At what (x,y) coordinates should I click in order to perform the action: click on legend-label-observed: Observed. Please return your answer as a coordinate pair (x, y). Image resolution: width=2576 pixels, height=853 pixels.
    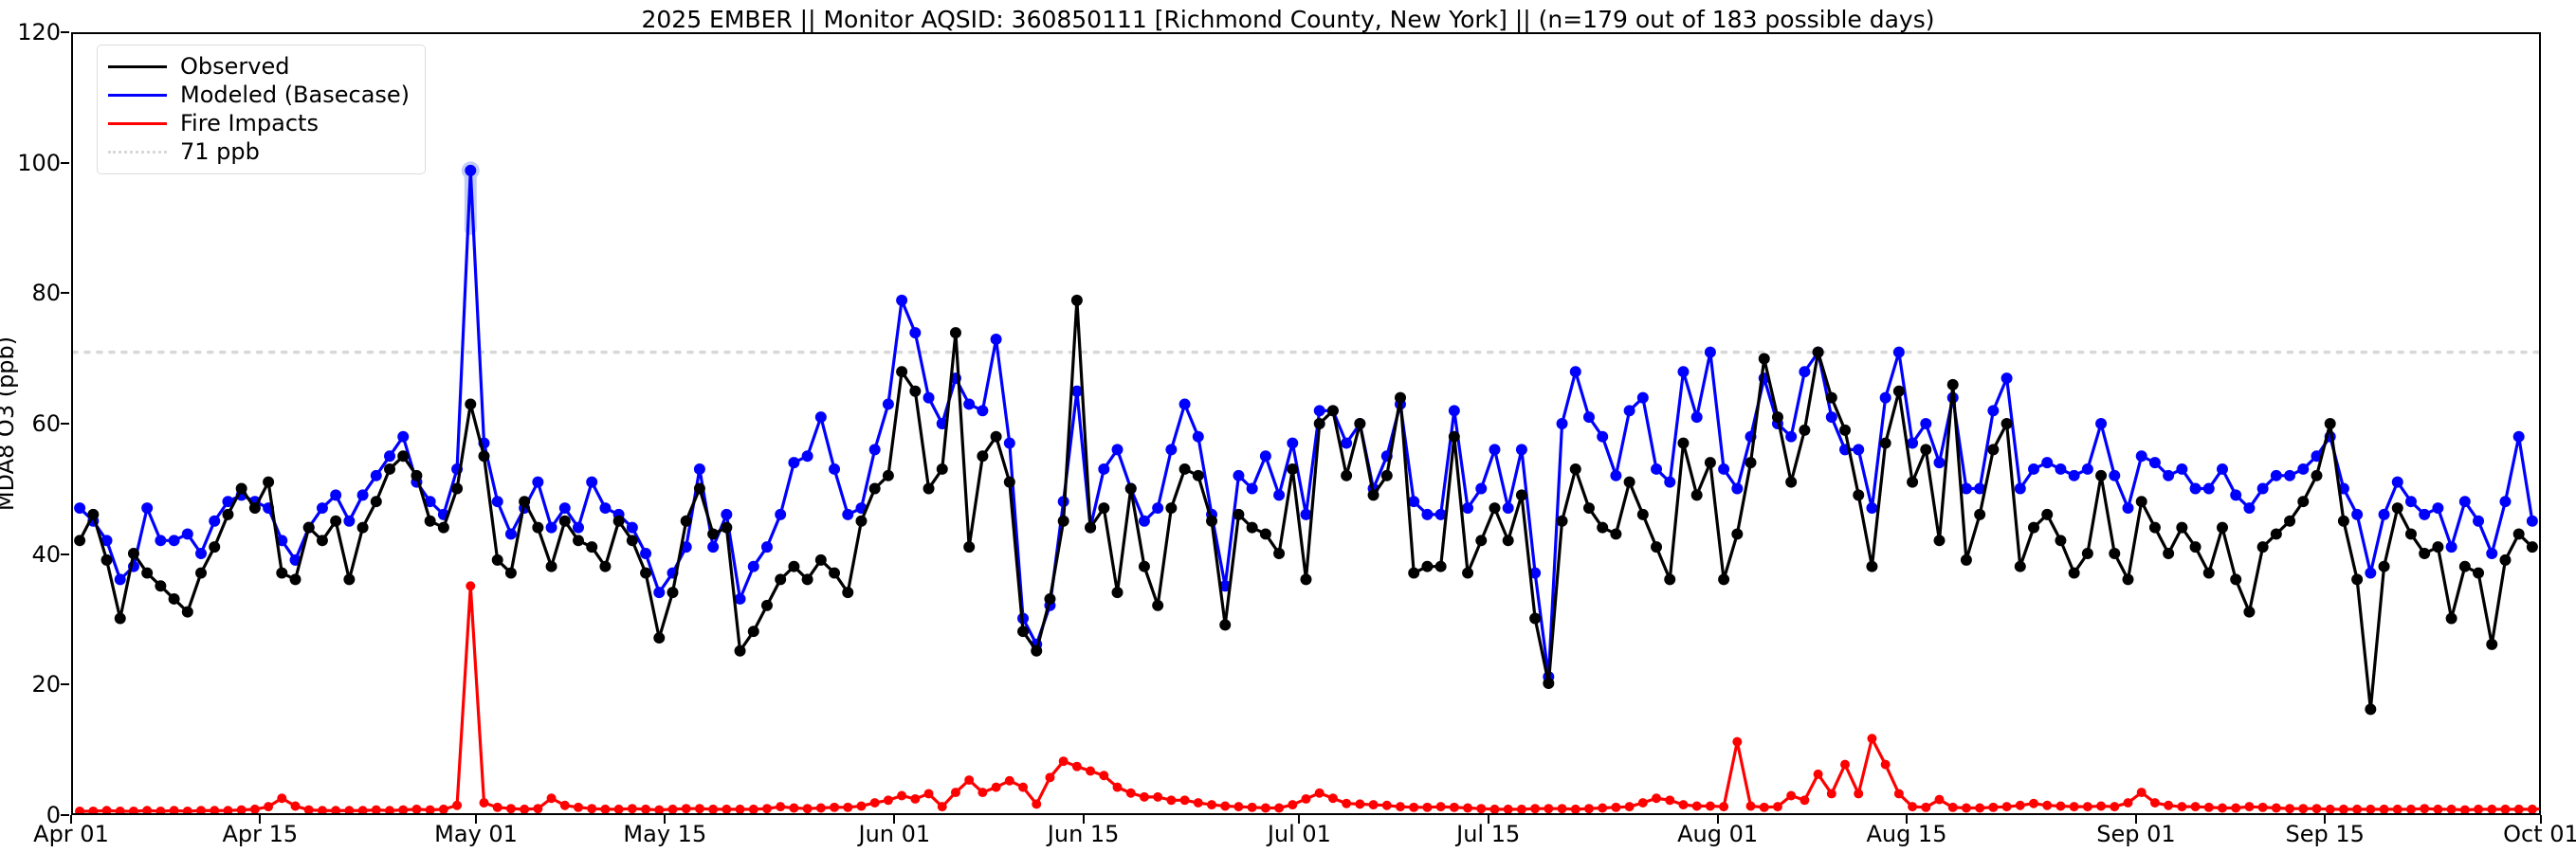
    Looking at the image, I should click on (235, 66).